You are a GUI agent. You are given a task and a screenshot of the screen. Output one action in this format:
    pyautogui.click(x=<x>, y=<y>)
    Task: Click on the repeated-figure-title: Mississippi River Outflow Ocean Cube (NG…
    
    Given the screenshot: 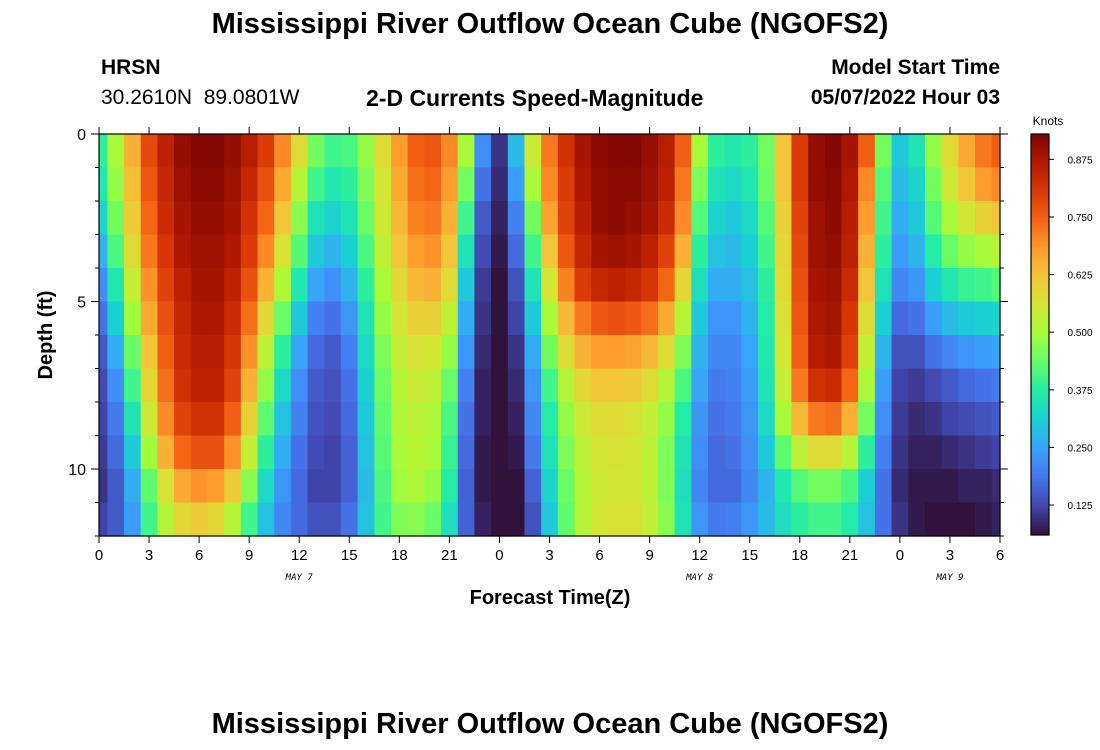 What is the action you would take?
    pyautogui.click(x=550, y=724)
    